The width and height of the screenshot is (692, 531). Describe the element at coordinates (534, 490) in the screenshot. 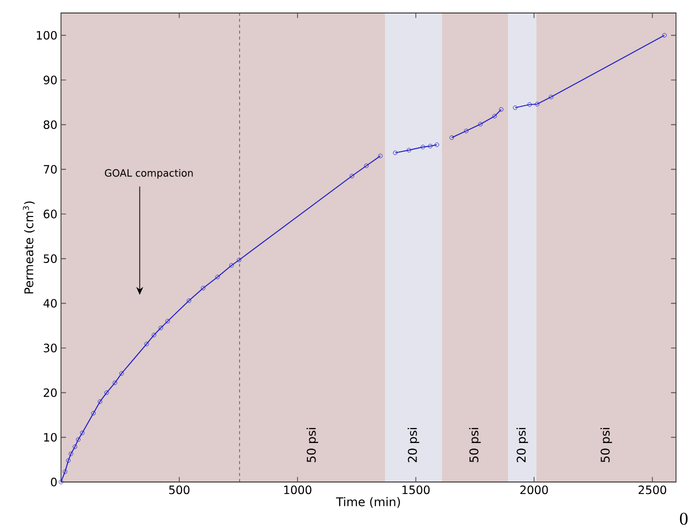

I see `x-tick-label: 2000` at that location.